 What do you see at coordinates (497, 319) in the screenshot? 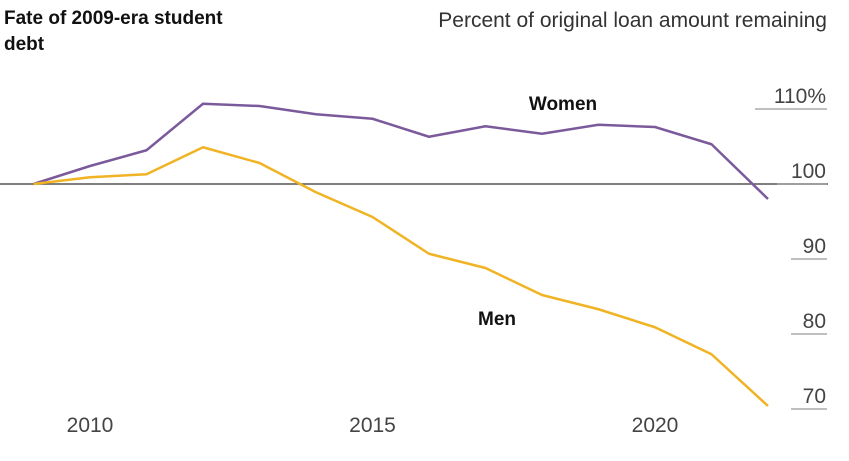
I see `series-label-men: Men` at bounding box center [497, 319].